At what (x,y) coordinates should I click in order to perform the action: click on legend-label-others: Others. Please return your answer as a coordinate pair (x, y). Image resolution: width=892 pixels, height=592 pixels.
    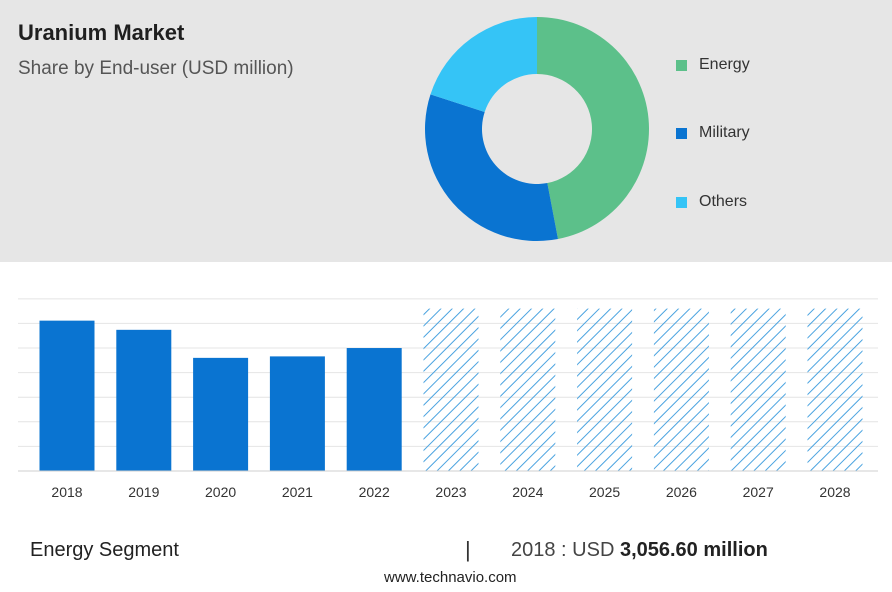
    Looking at the image, I should click on (723, 201).